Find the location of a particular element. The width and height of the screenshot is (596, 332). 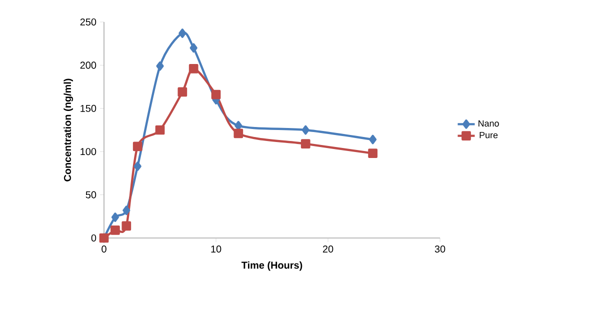

x-axis-title: Time (Hours) is located at coordinates (271, 266).